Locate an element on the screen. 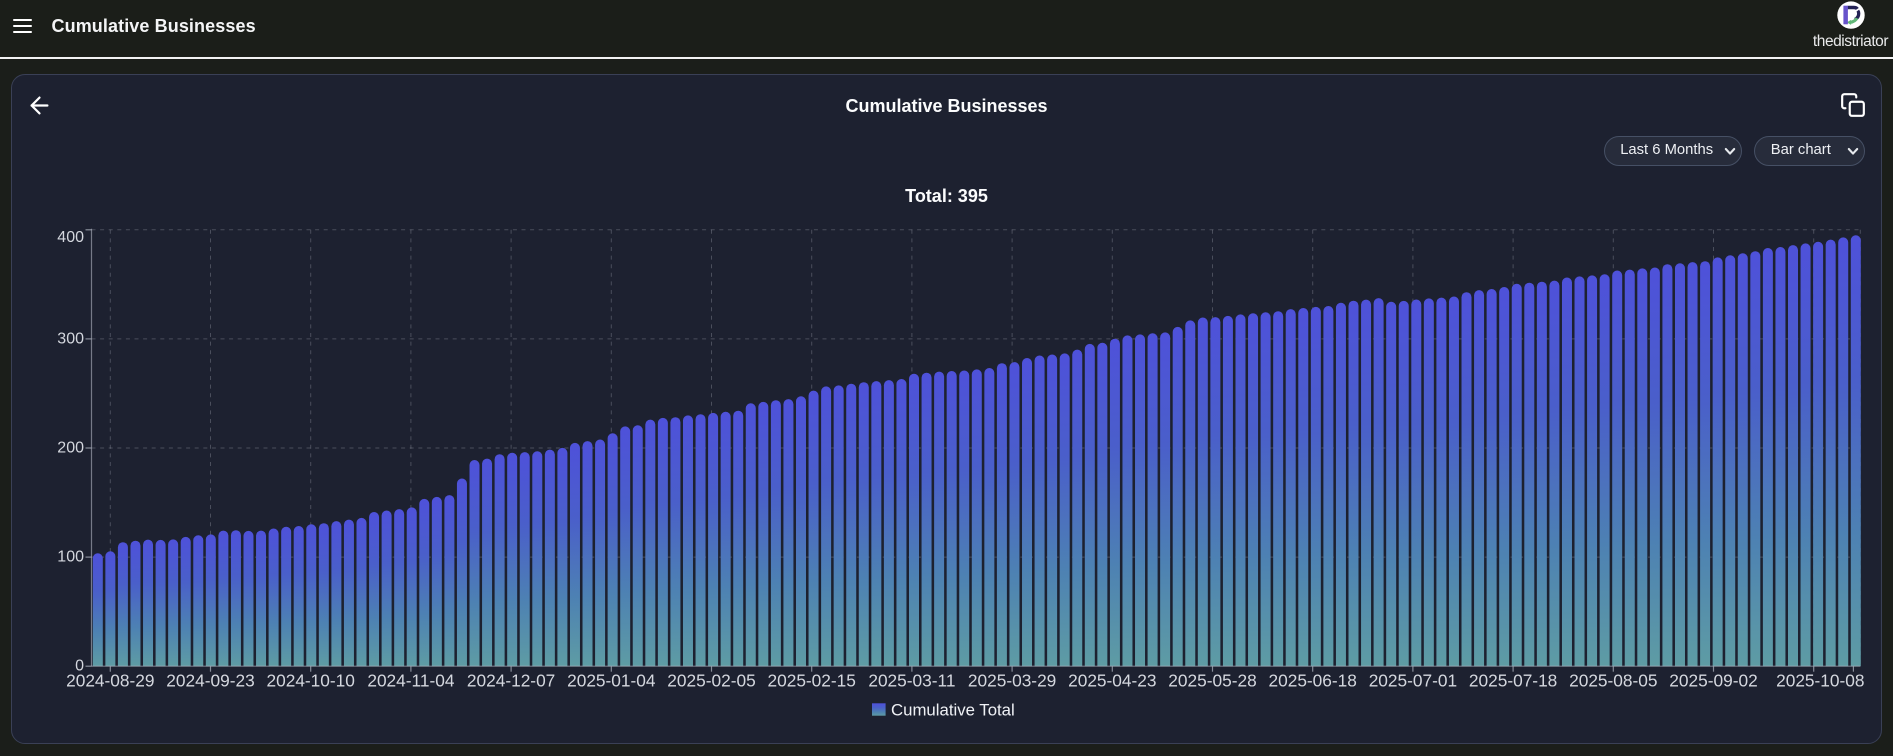 The width and height of the screenshot is (1893, 756). svg-text: 100 is located at coordinates (70, 557).